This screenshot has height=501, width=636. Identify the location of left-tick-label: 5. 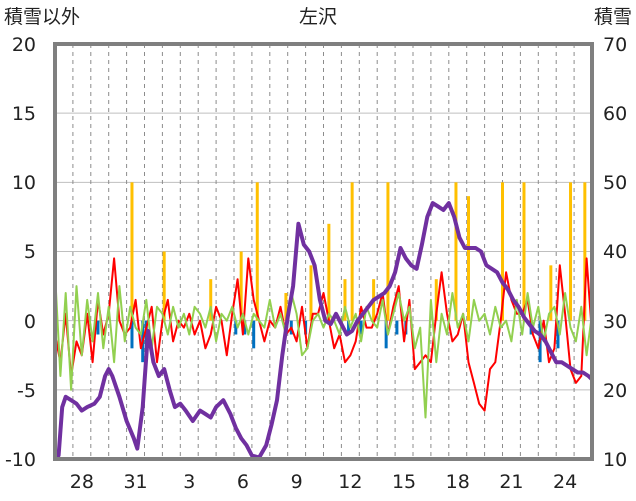
(30, 252).